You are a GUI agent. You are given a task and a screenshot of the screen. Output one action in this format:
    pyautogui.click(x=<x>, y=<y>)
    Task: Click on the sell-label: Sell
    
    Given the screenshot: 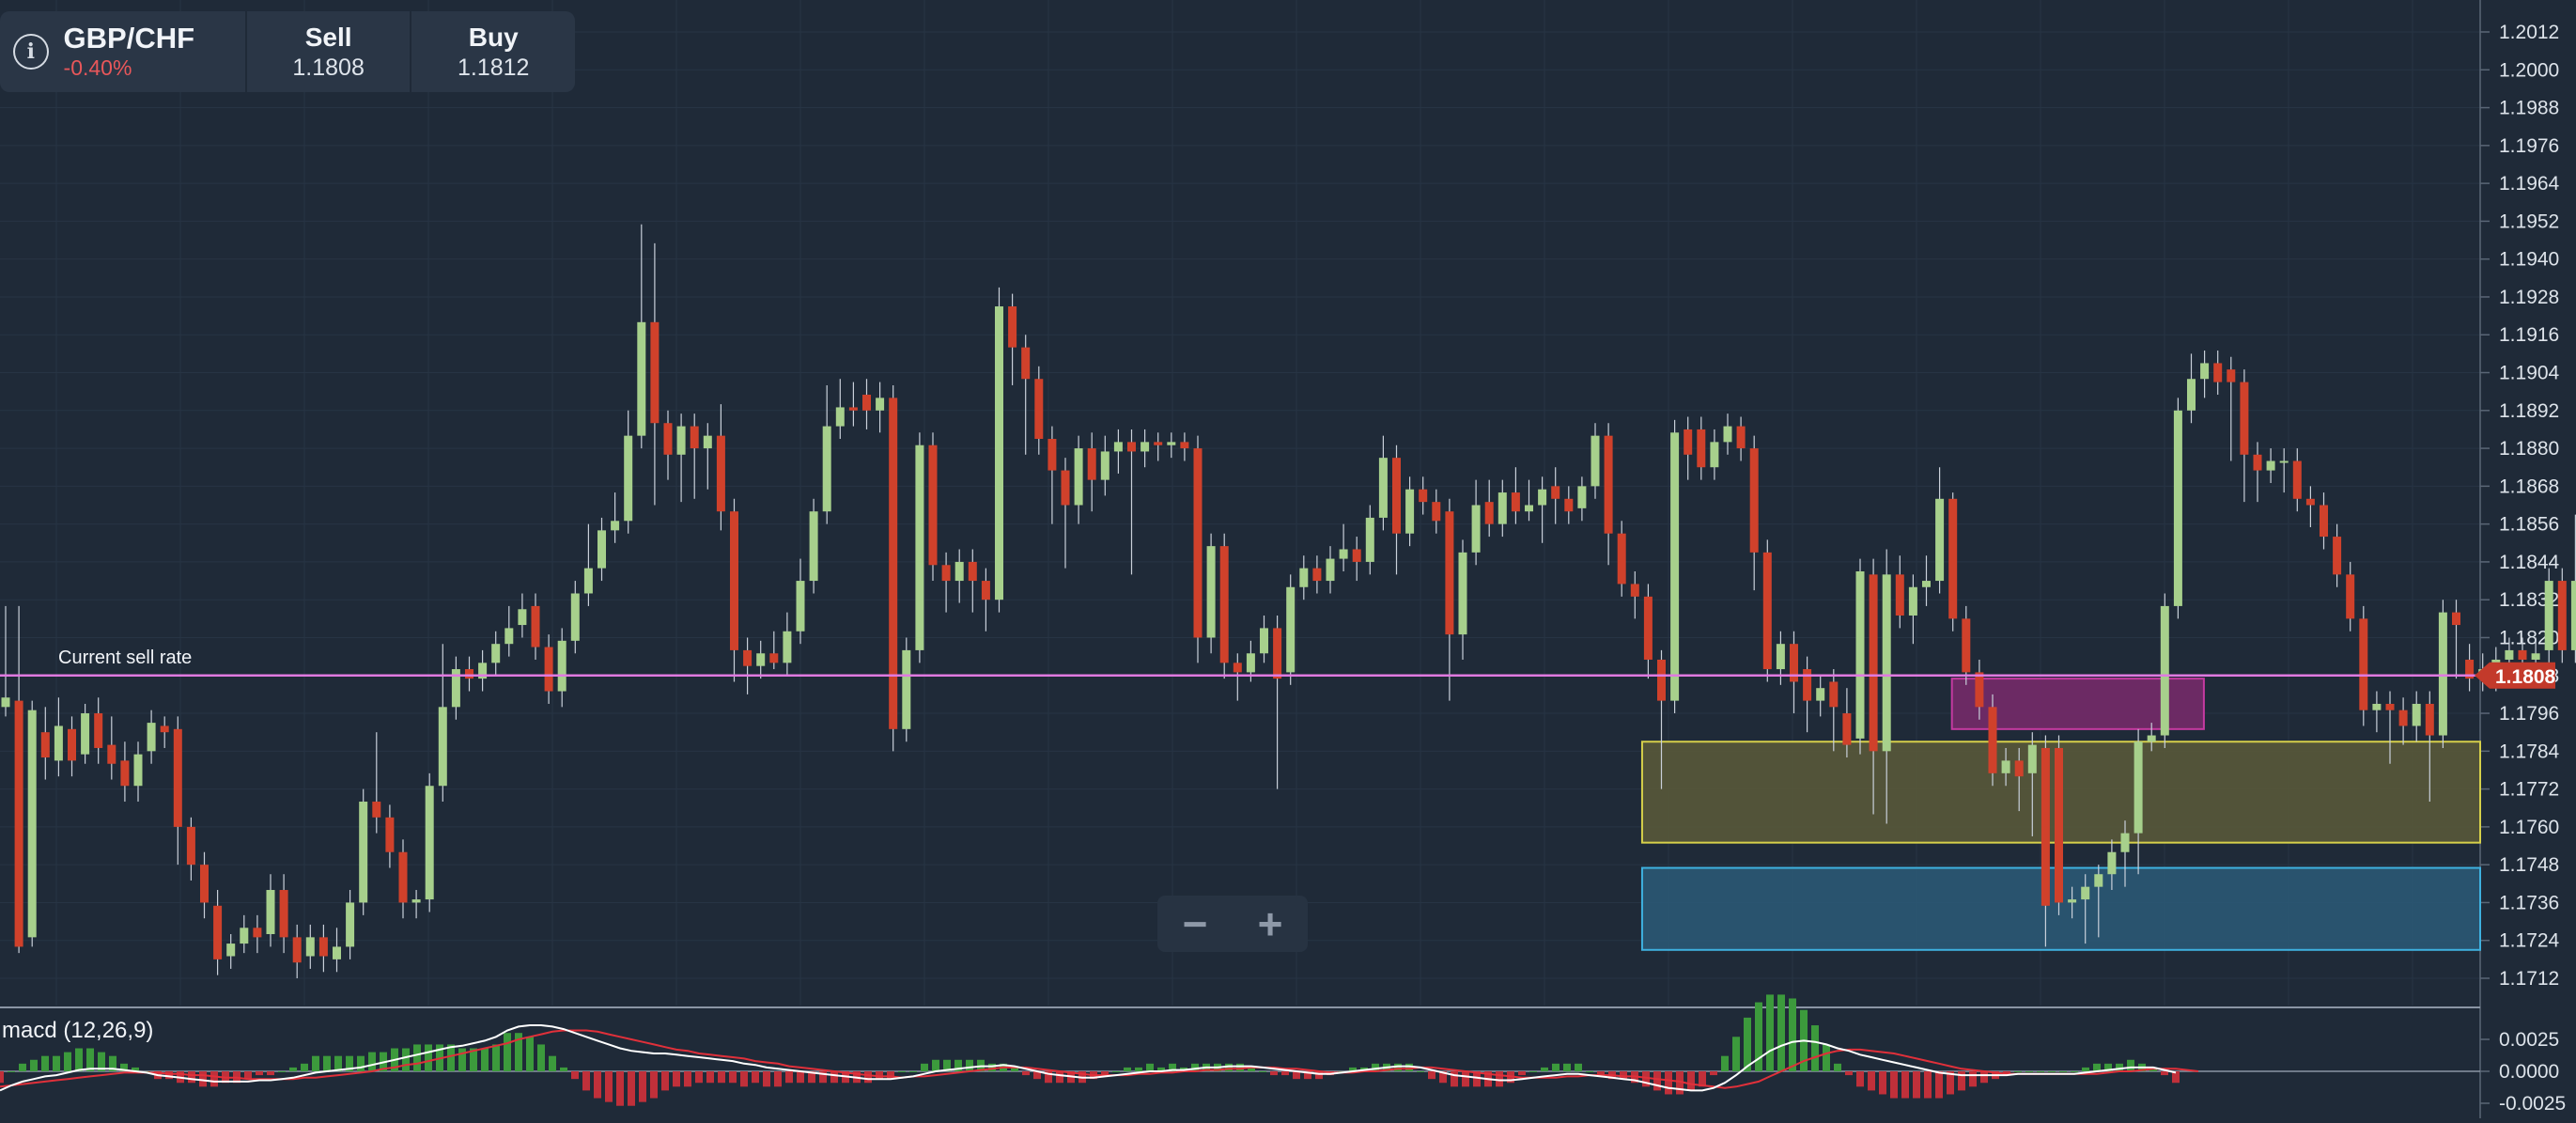 What is the action you would take?
    pyautogui.click(x=328, y=38)
    